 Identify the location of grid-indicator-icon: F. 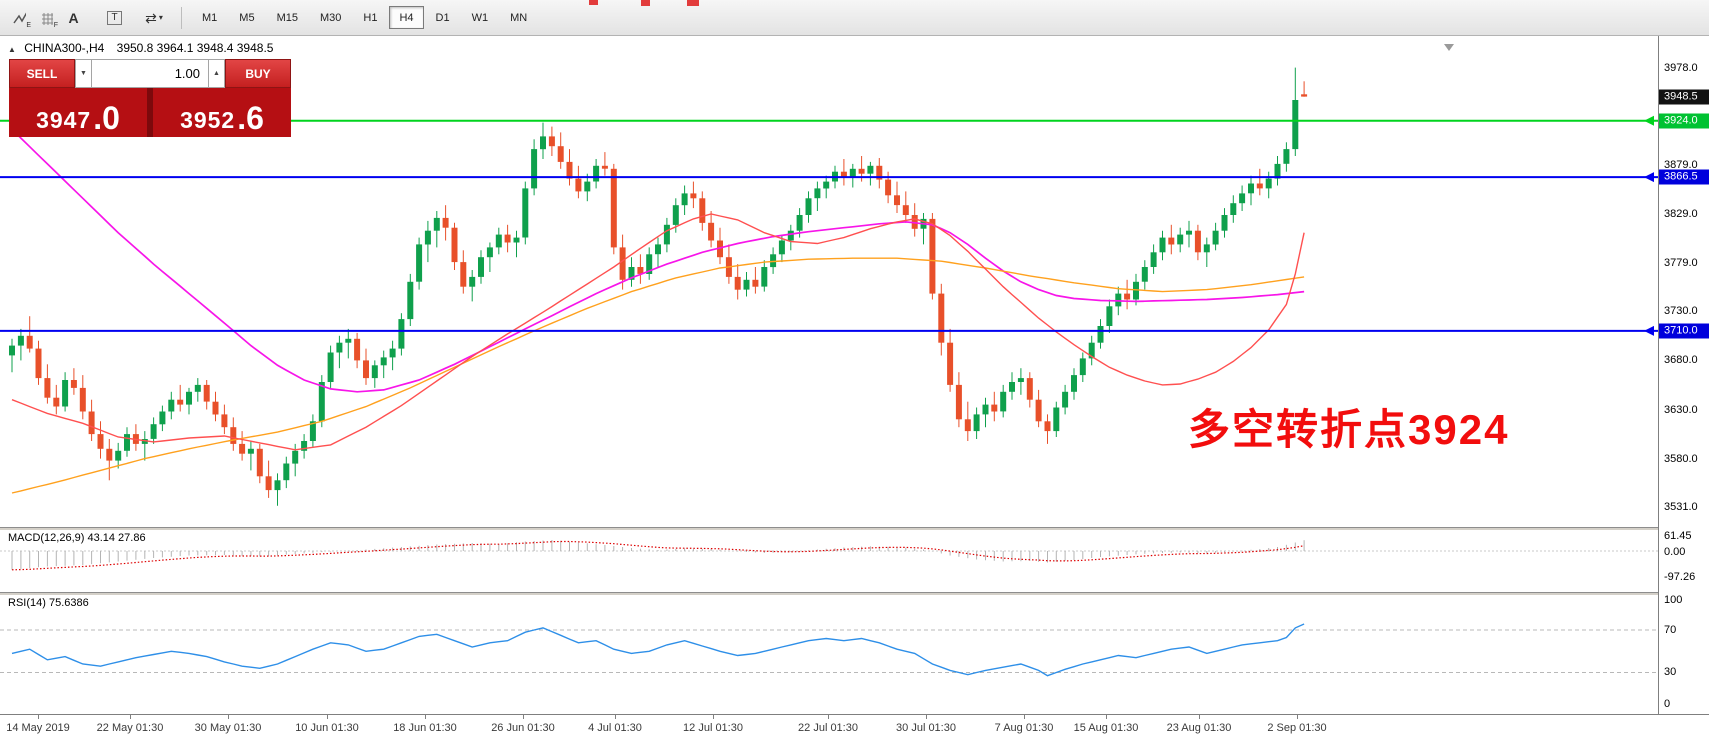
(46, 17).